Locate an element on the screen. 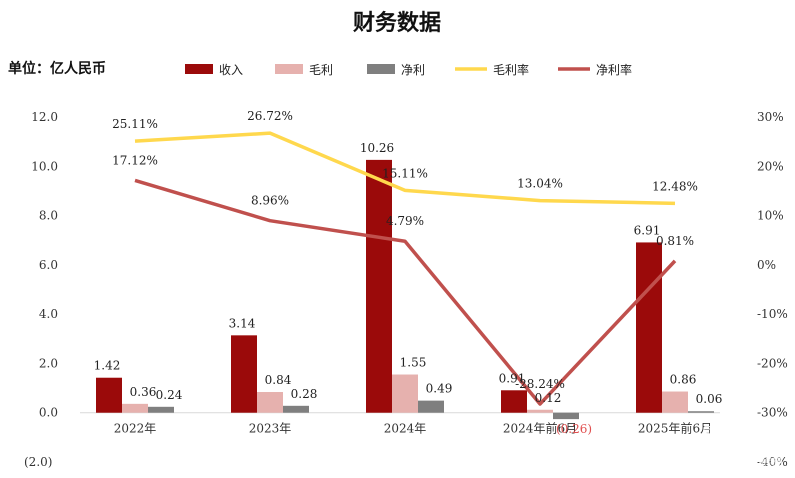 Image resolution: width=795 pixels, height=478 pixels. bar-净利-2 is located at coordinates (431, 406).